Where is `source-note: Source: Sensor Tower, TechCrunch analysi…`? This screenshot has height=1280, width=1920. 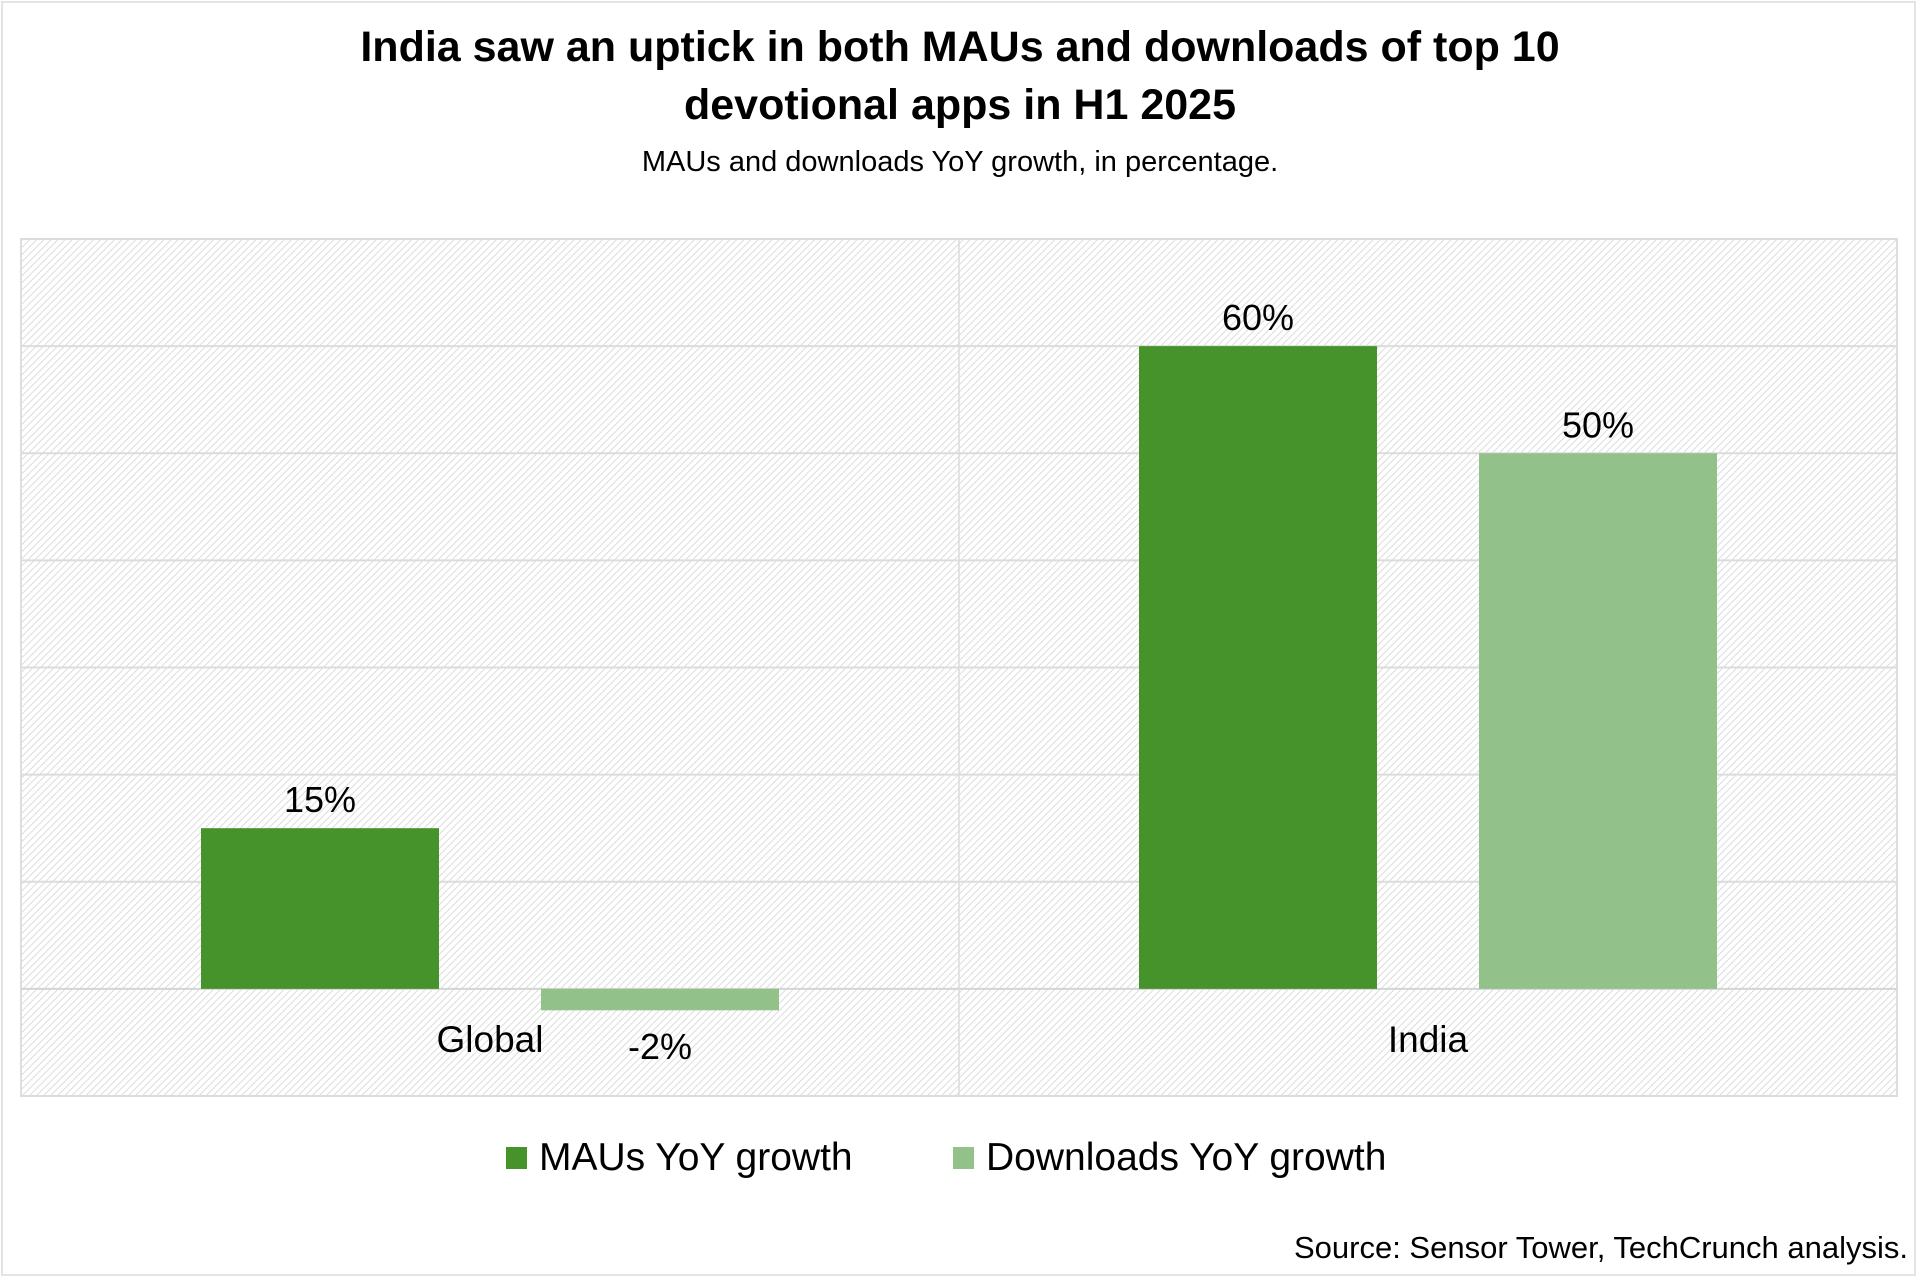
source-note: Source: Sensor Tower, TechCrunch analysi… is located at coordinates (1600, 1247).